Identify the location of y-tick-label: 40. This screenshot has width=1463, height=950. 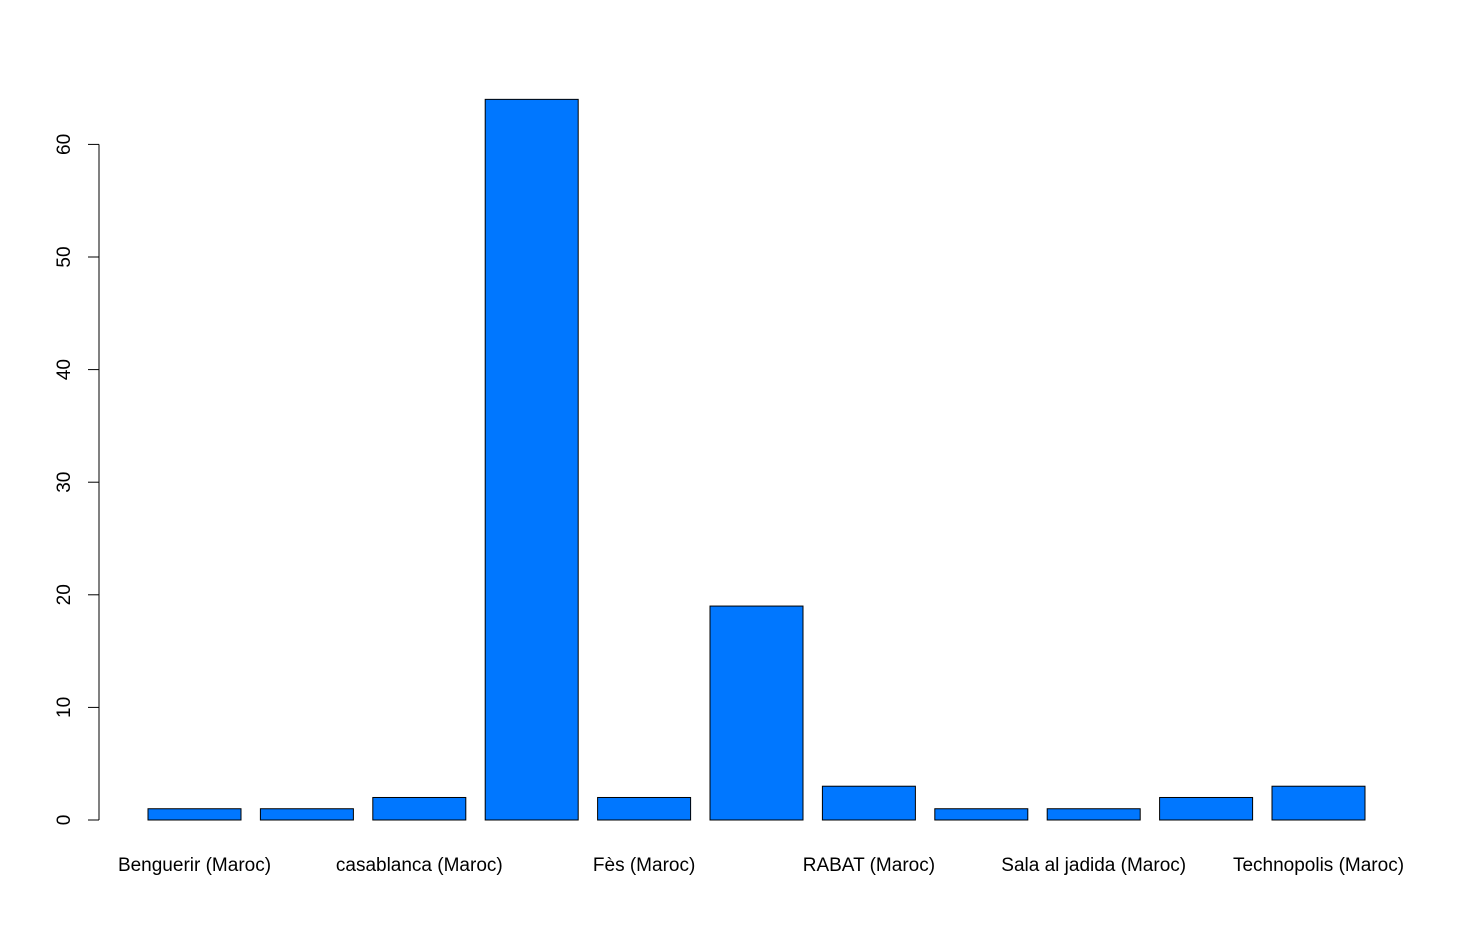
(64, 369).